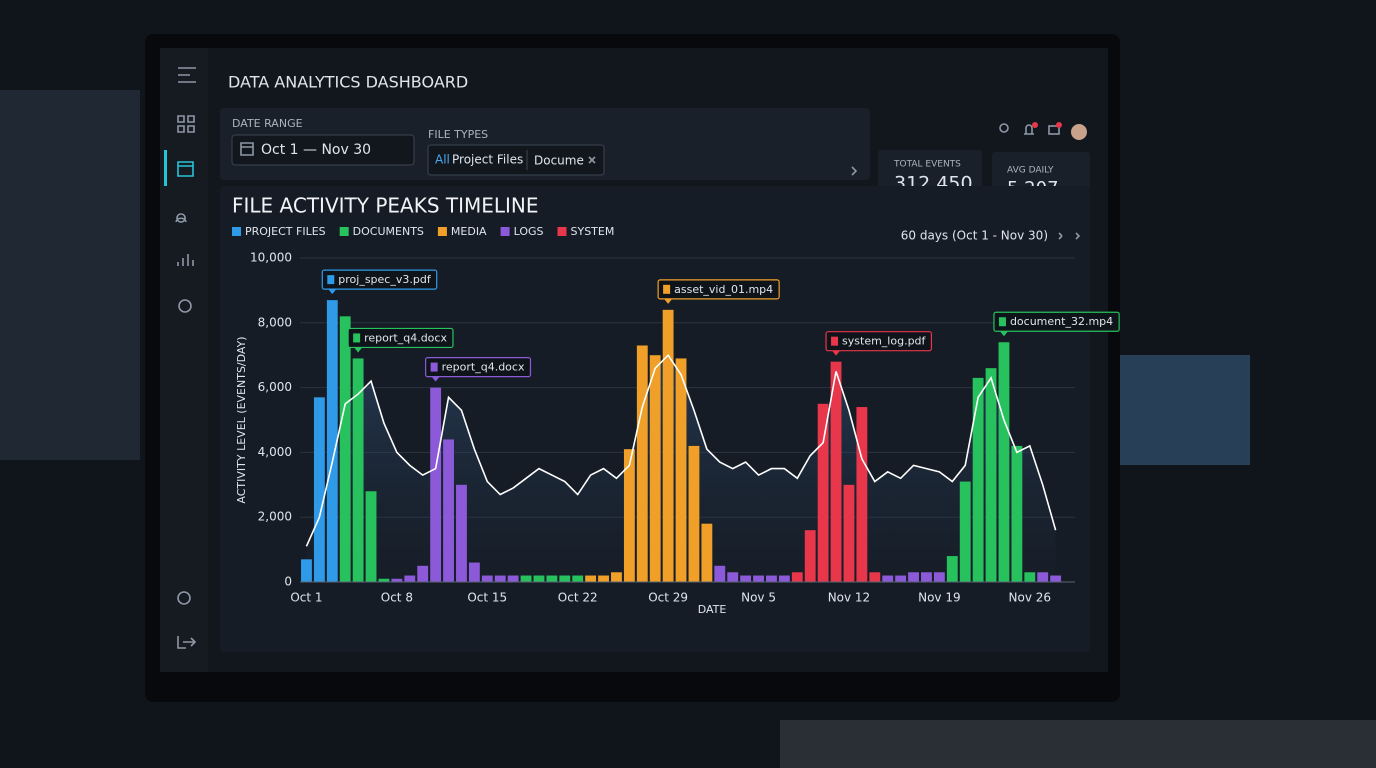  What do you see at coordinates (712, 609) in the screenshot?
I see `x-axis-label: DATE` at bounding box center [712, 609].